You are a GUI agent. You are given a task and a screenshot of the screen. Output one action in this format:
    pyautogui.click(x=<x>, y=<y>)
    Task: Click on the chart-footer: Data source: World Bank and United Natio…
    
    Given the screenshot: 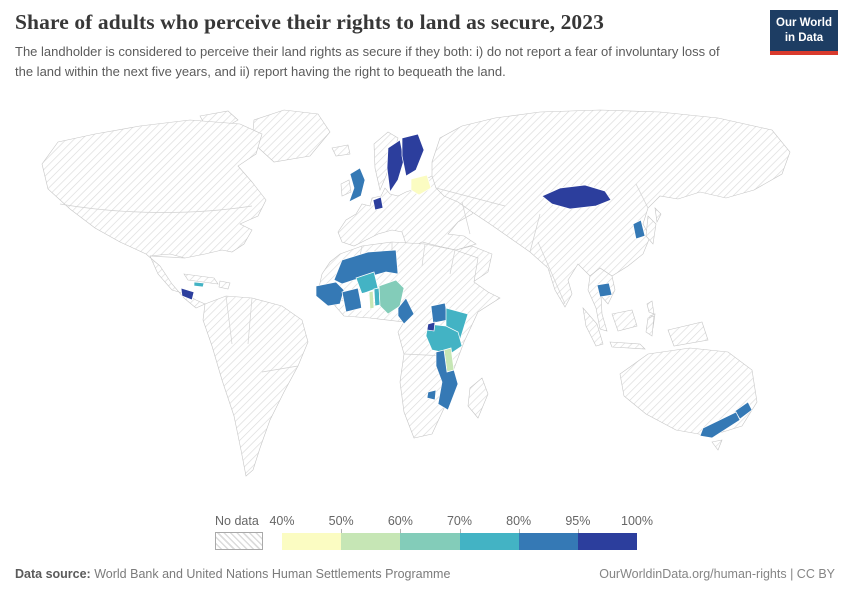 What is the action you would take?
    pyautogui.click(x=425, y=574)
    